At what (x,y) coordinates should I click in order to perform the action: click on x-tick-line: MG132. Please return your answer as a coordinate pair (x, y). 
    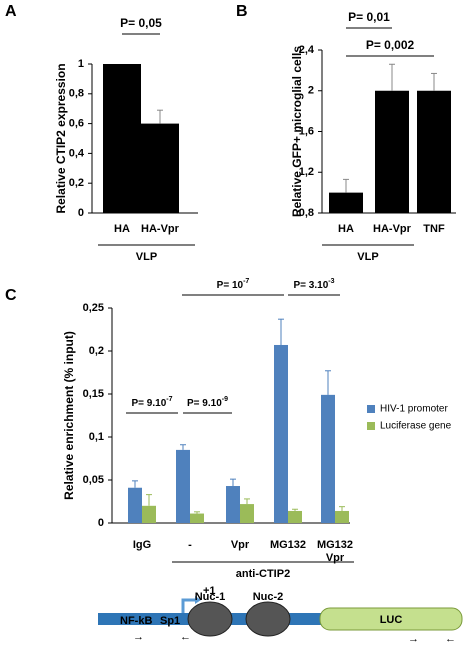
    Looking at the image, I should click on (335, 545).